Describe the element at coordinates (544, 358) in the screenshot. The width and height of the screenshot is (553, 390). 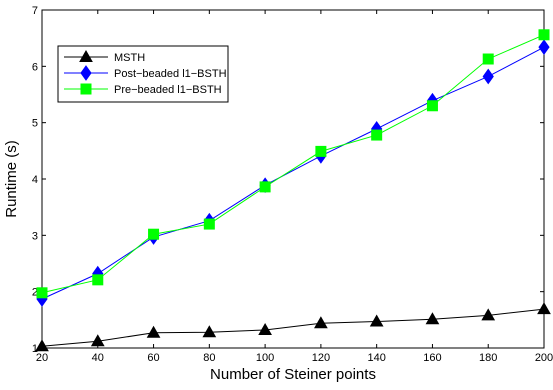
I see `x-tick-label: 200` at that location.